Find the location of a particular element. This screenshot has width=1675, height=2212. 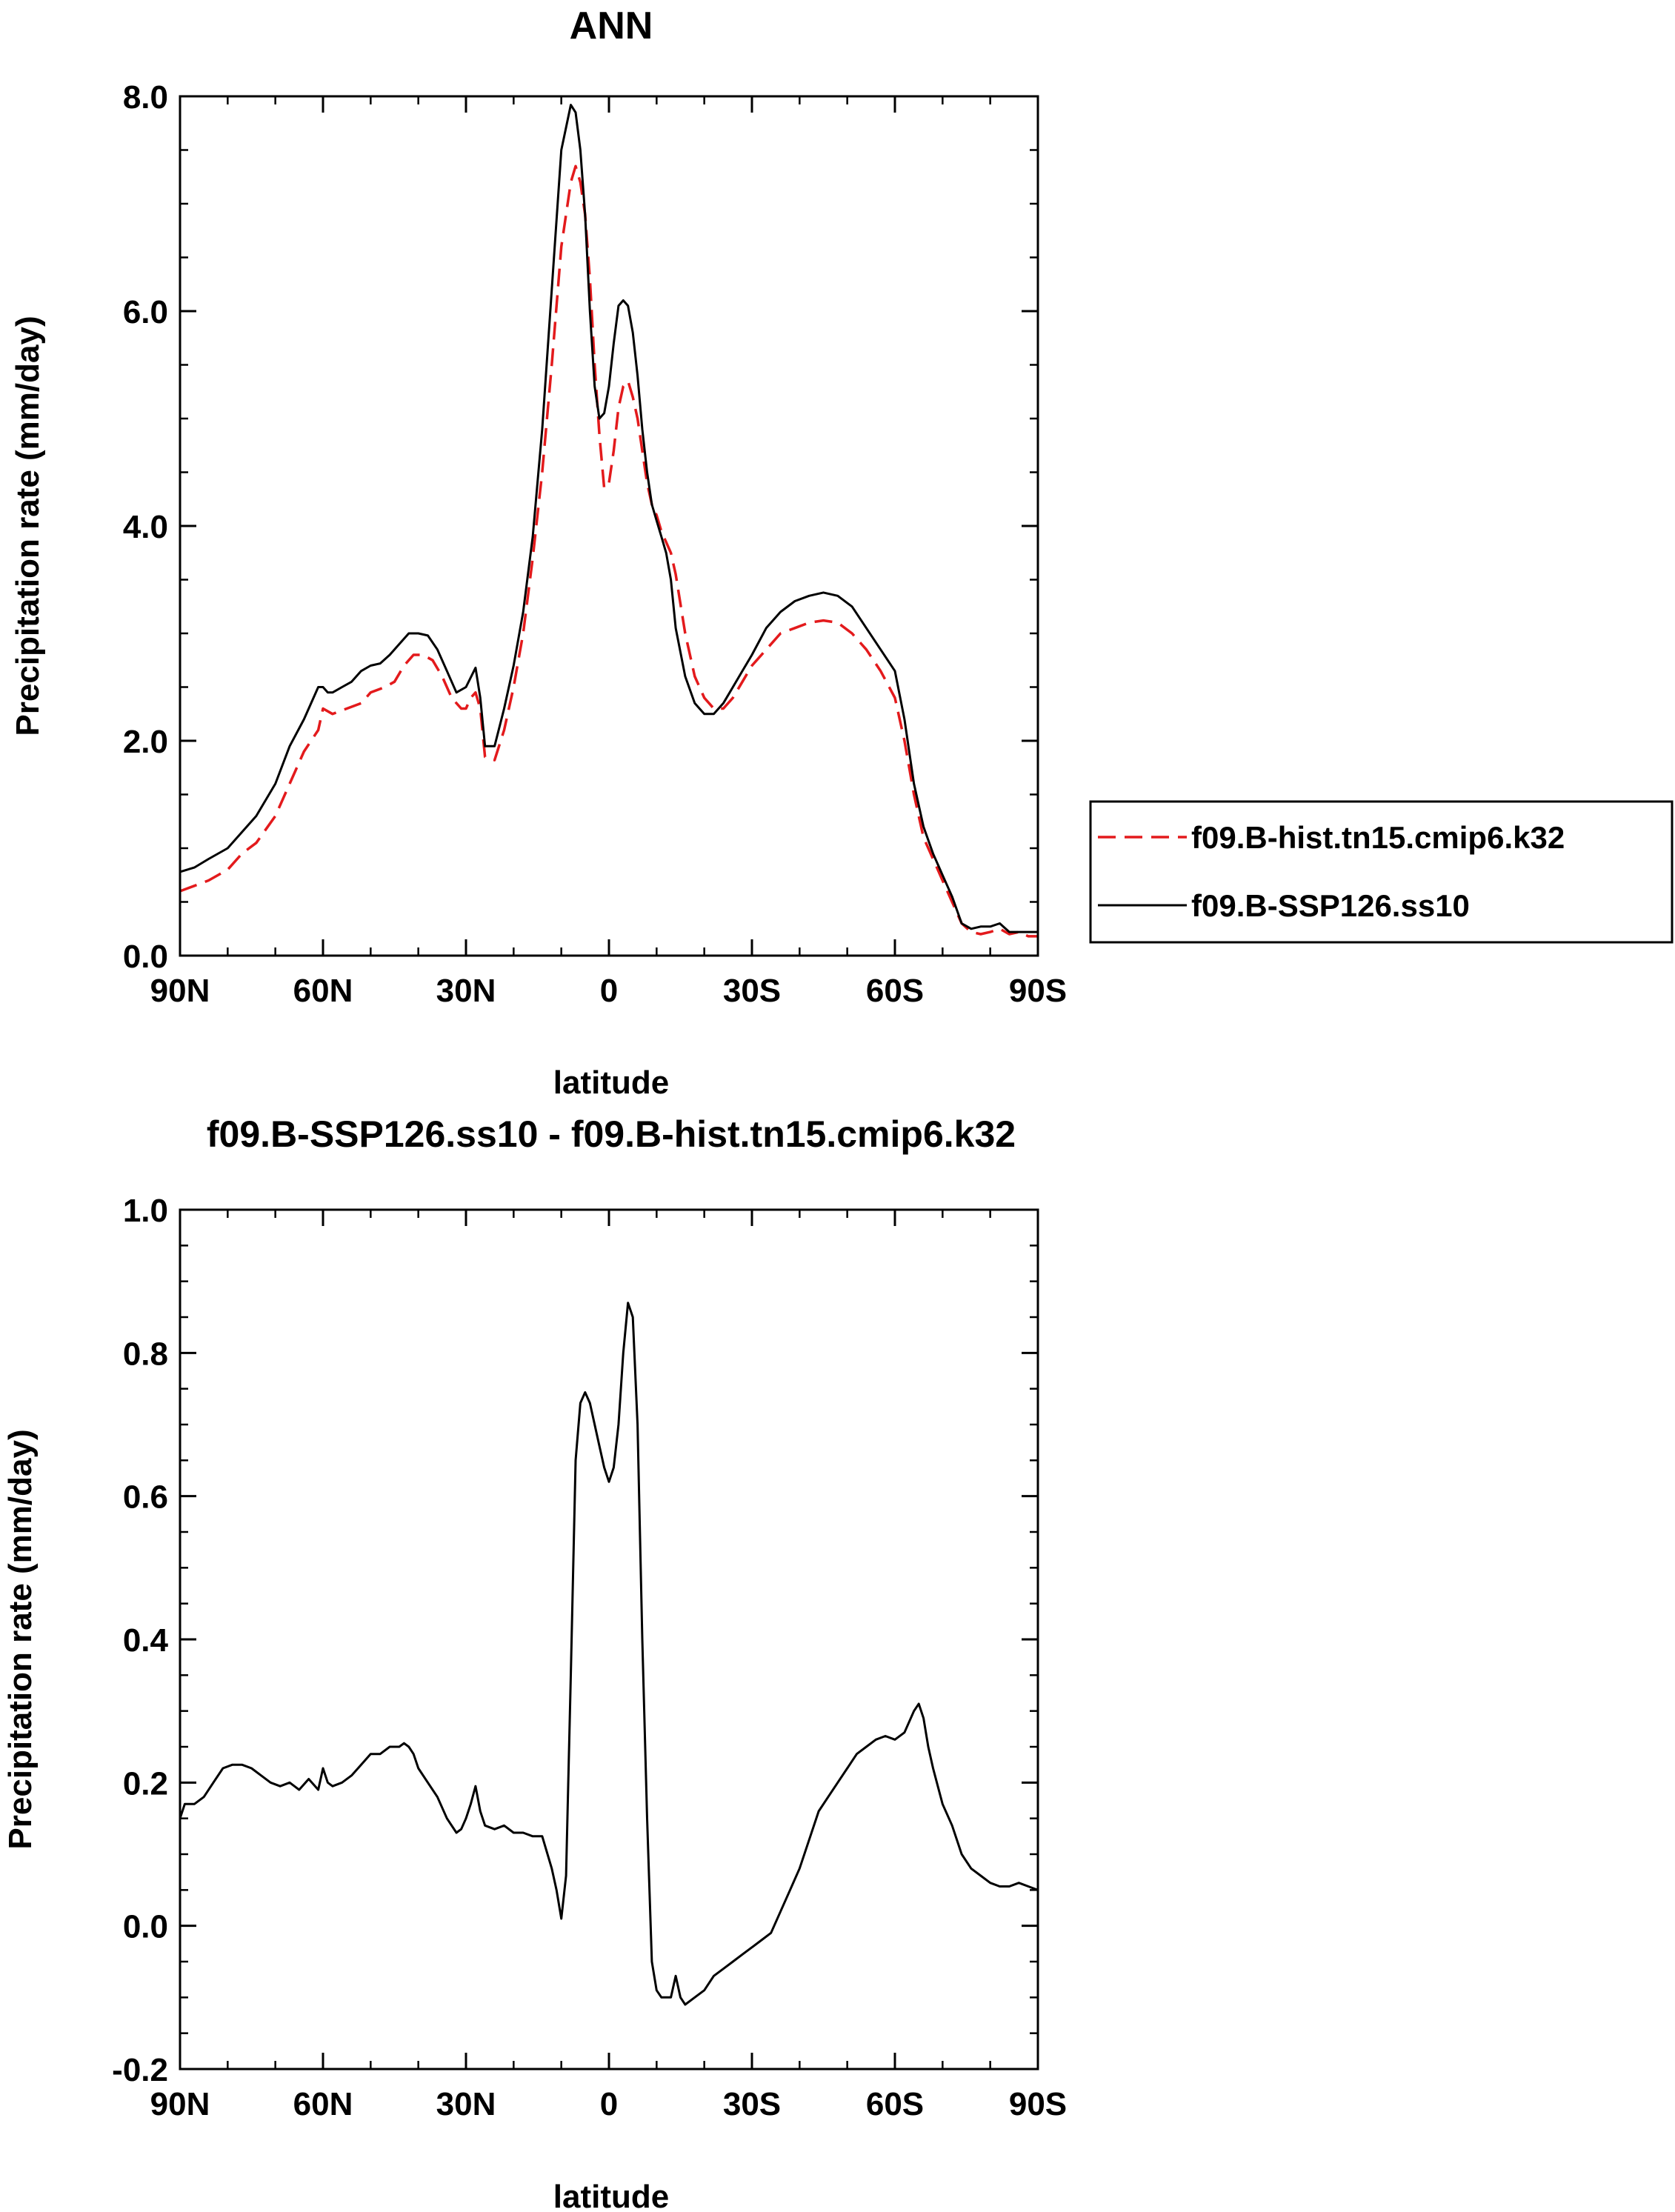

y-tick-label: -0.2 is located at coordinates (140, 2070).